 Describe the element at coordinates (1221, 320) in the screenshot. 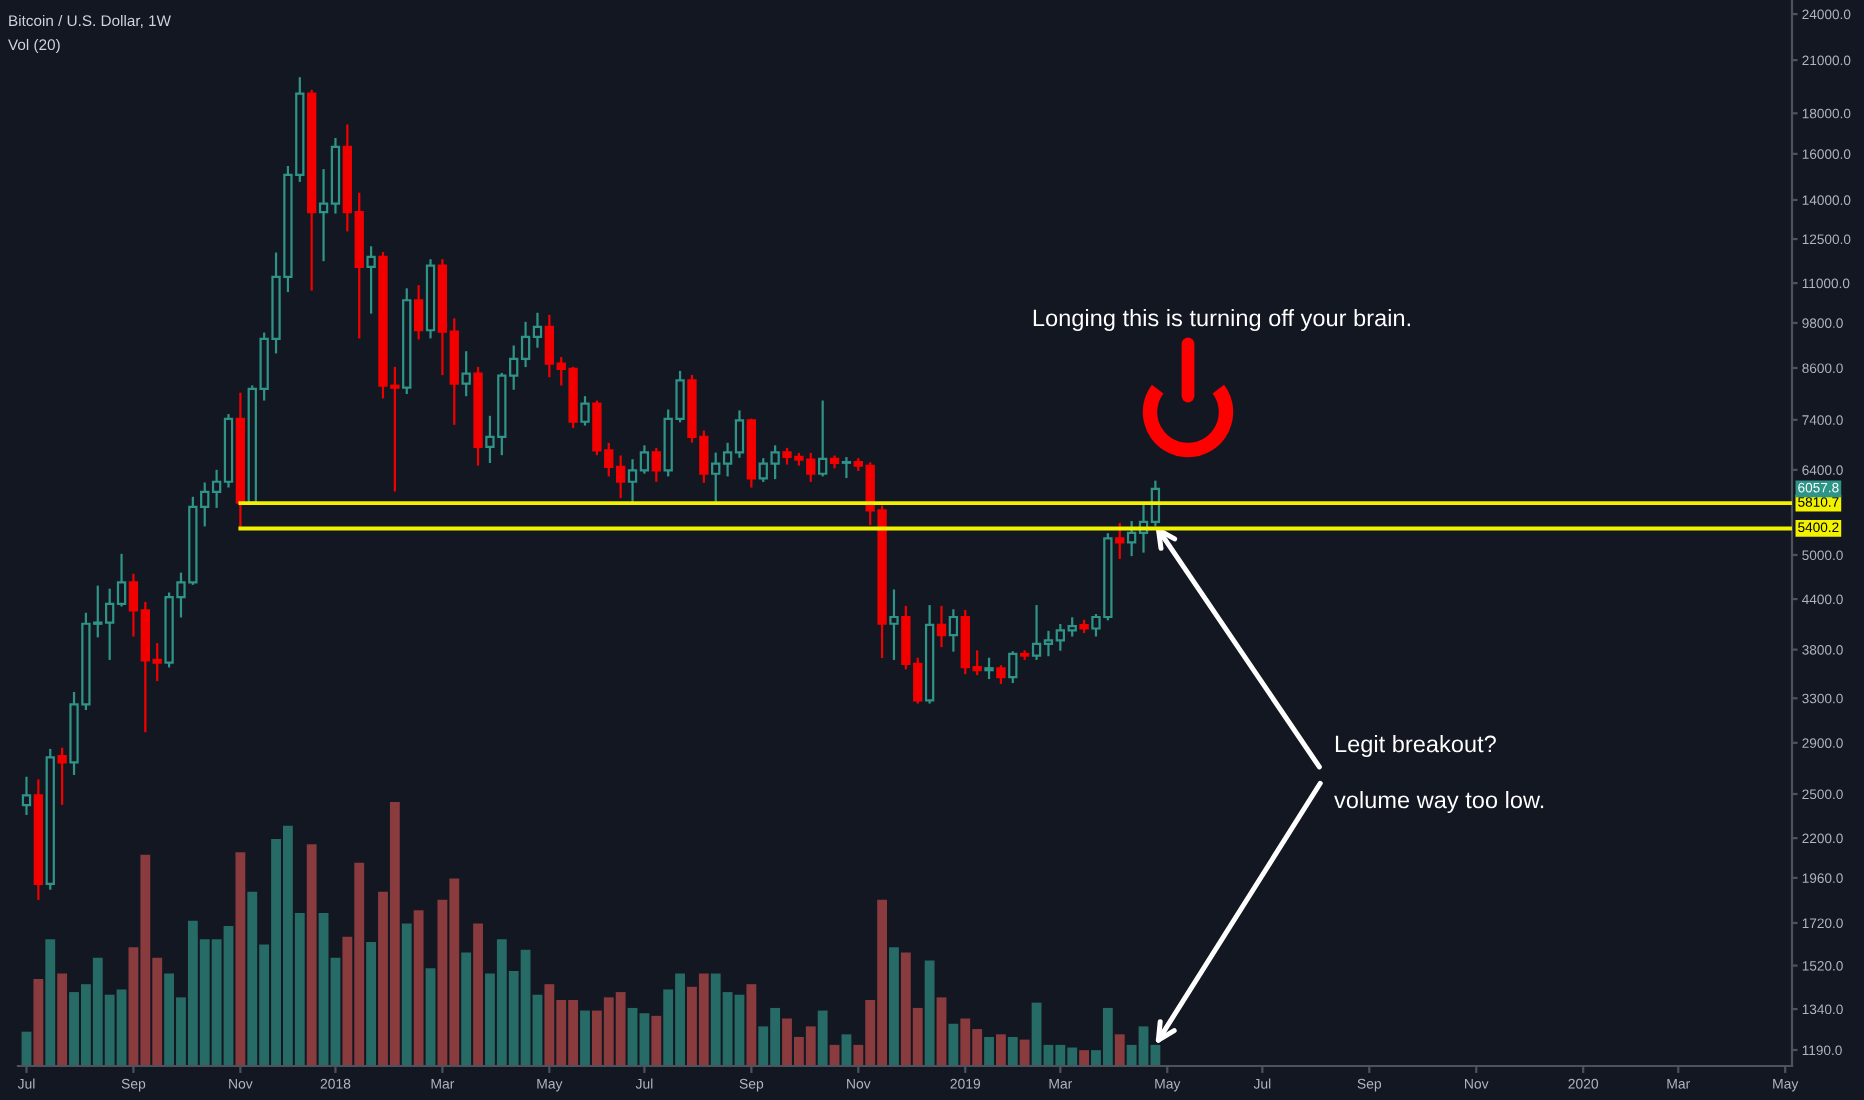

I see `annotation: Longing this is turning off your brain.` at that location.